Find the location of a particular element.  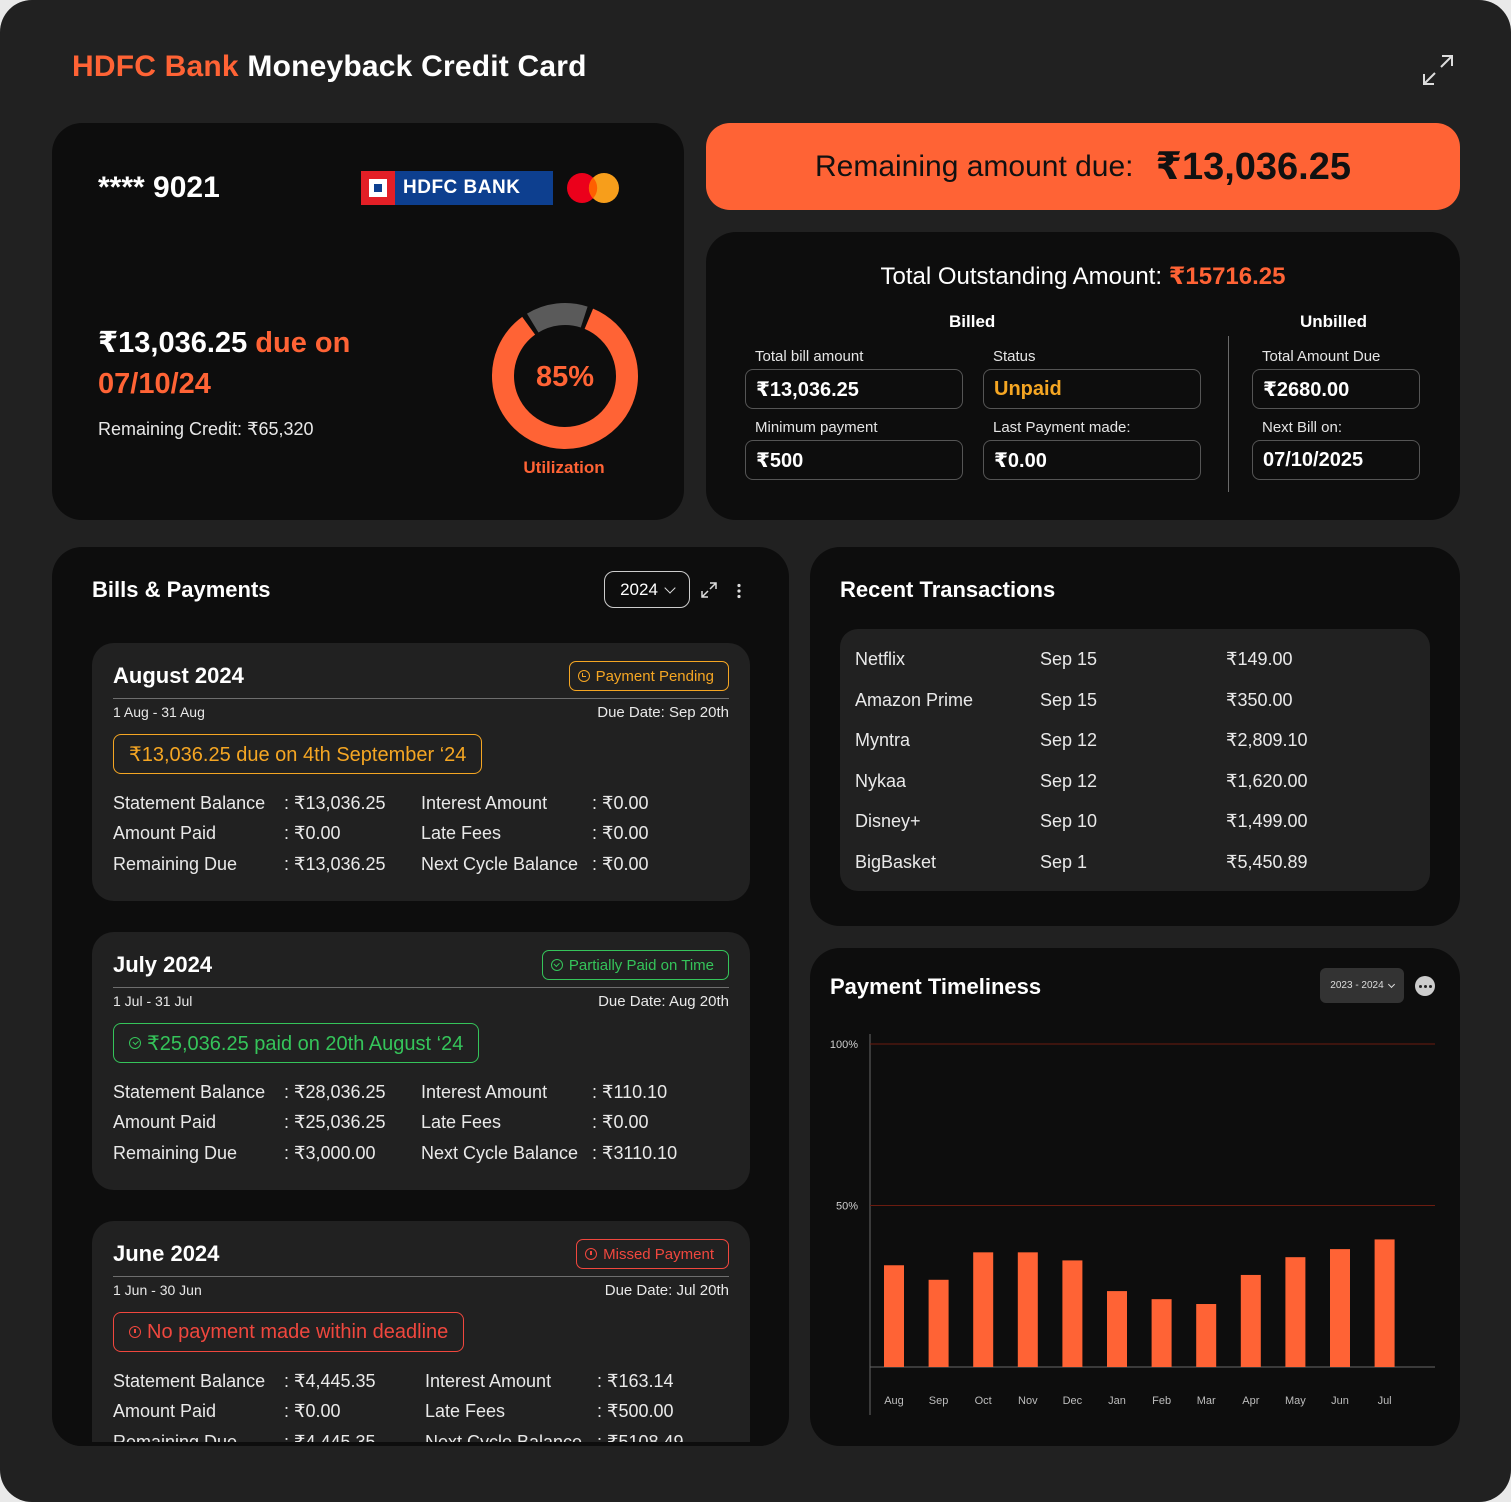

txn-amount: ₹350.00 is located at coordinates (1259, 700).